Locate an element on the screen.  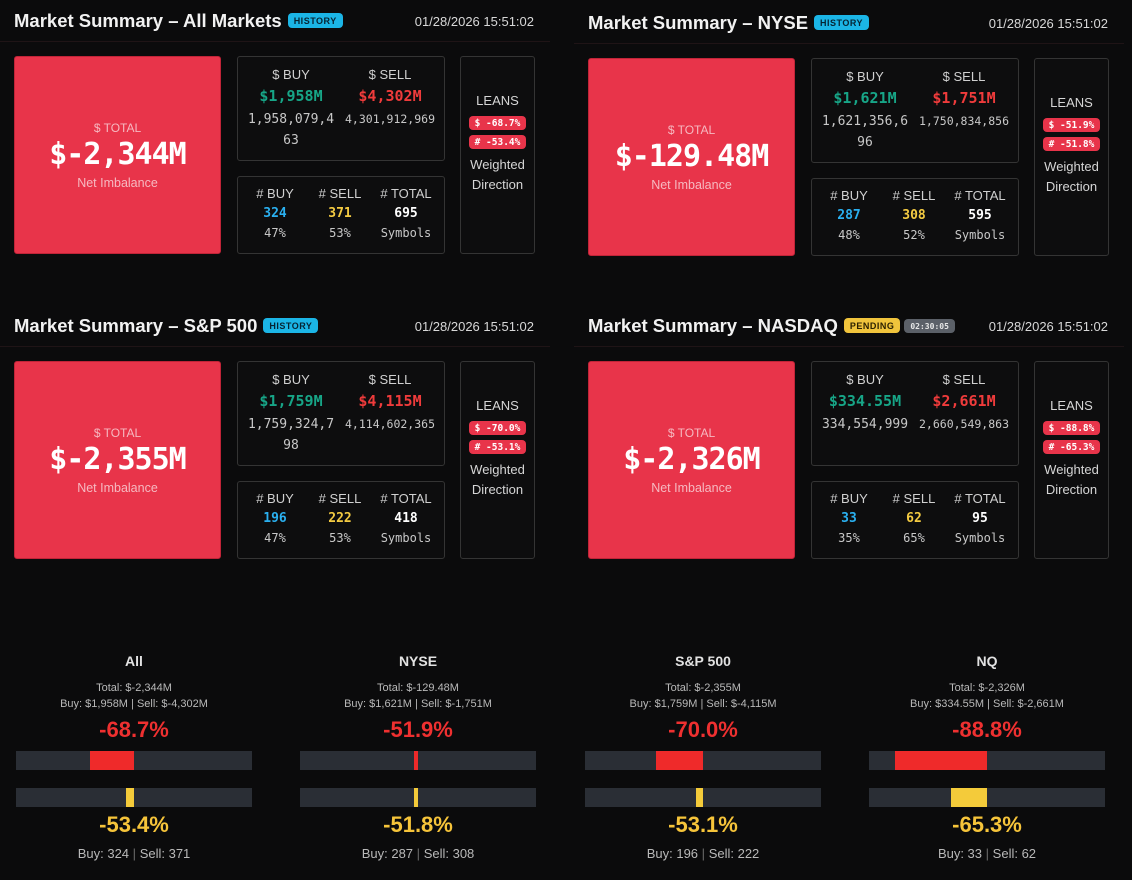
dollar-buy-col: $ BUY $334.55M 334,554,999 is located at coordinates (865, 398).